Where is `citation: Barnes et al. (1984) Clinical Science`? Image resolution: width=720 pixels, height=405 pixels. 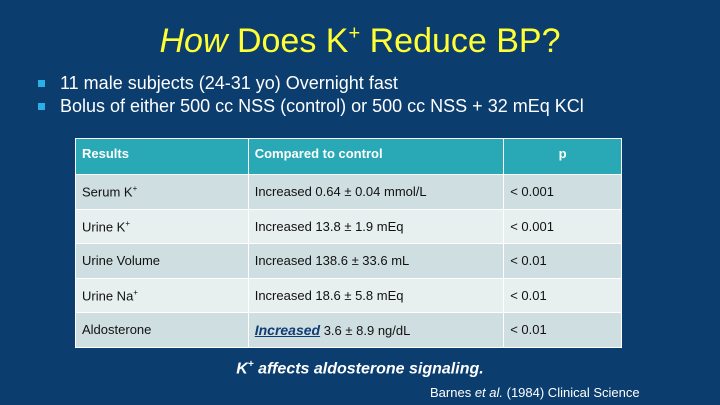 citation: Barnes et al. (1984) Clinical Science is located at coordinates (535, 392).